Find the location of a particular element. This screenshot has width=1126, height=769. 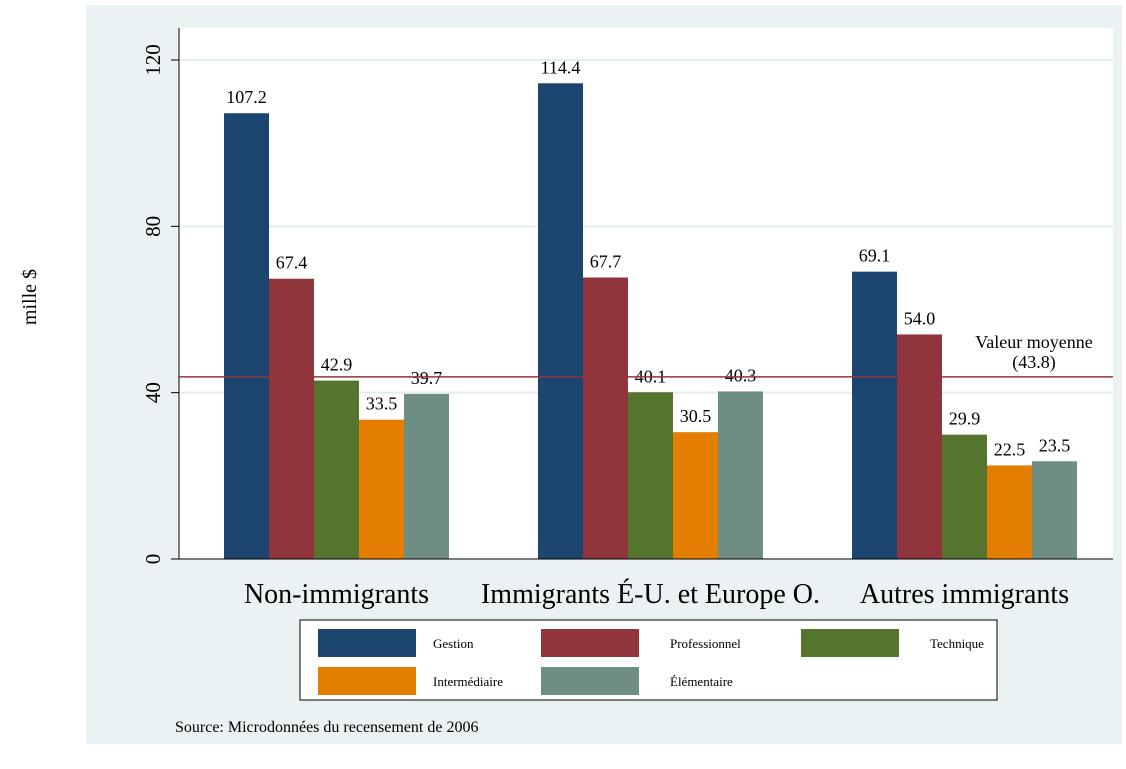

legend-swatch-Technique is located at coordinates (850, 643).